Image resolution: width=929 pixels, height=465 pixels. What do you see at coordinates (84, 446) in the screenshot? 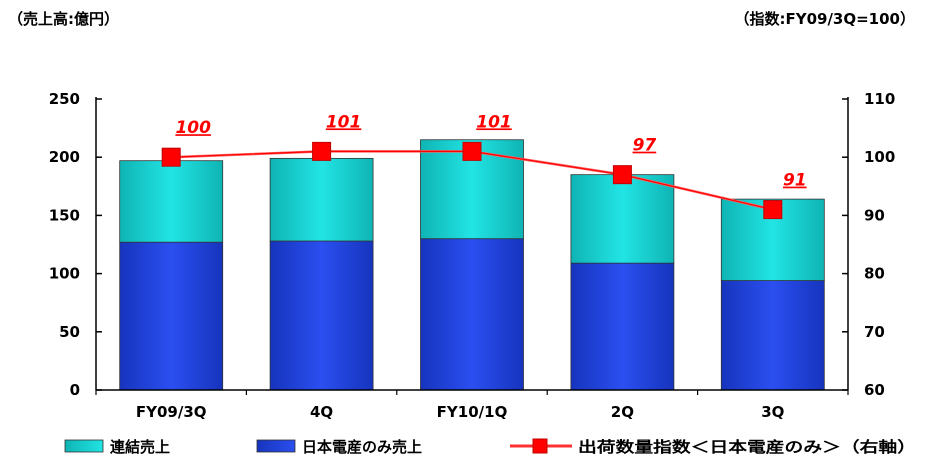
I see `legend-swatch-consolidated` at bounding box center [84, 446].